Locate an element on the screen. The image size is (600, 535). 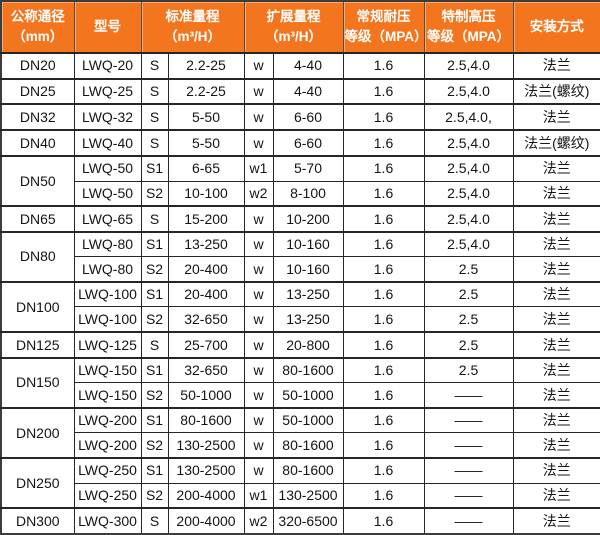
cell-dn: DN125 is located at coordinates (37, 345).